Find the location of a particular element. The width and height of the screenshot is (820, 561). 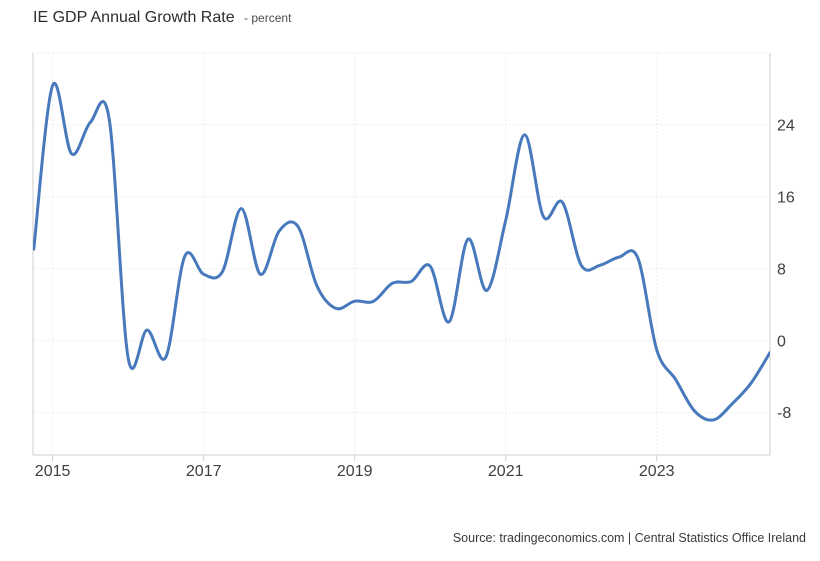

chart-title-row: IE GDP Annual Growth Rate - percent is located at coordinates (162, 18).